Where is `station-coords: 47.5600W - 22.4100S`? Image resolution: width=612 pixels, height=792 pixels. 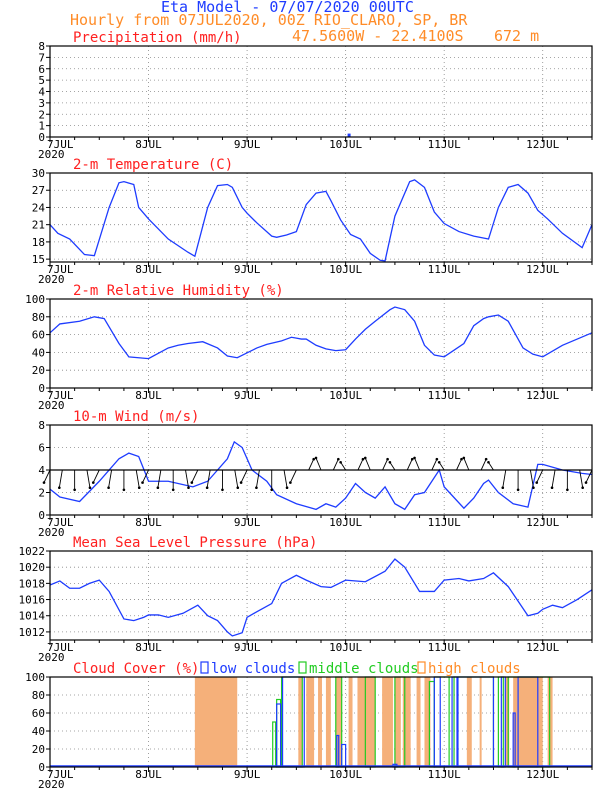
station-coords: 47.5600W - 22.4100S is located at coordinates (378, 36).